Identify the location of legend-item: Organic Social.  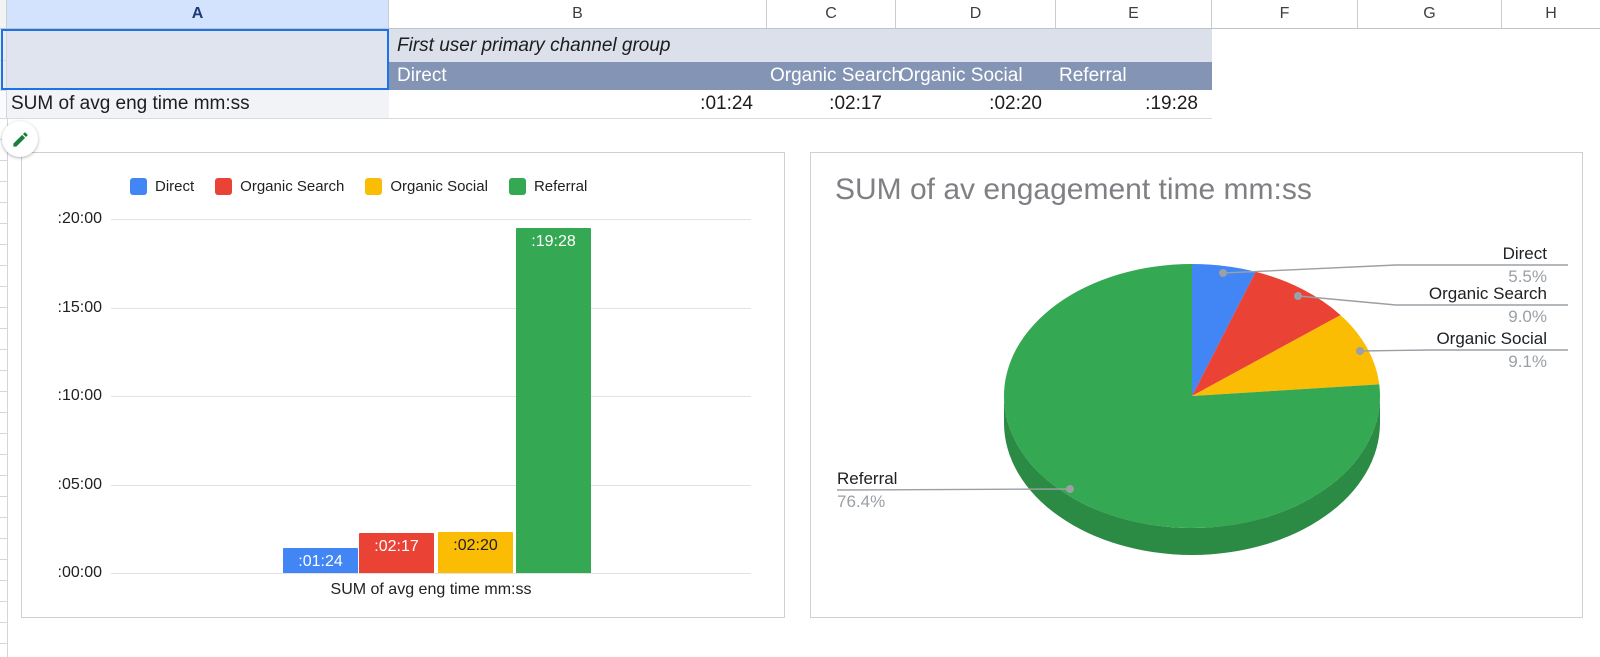
(426, 186).